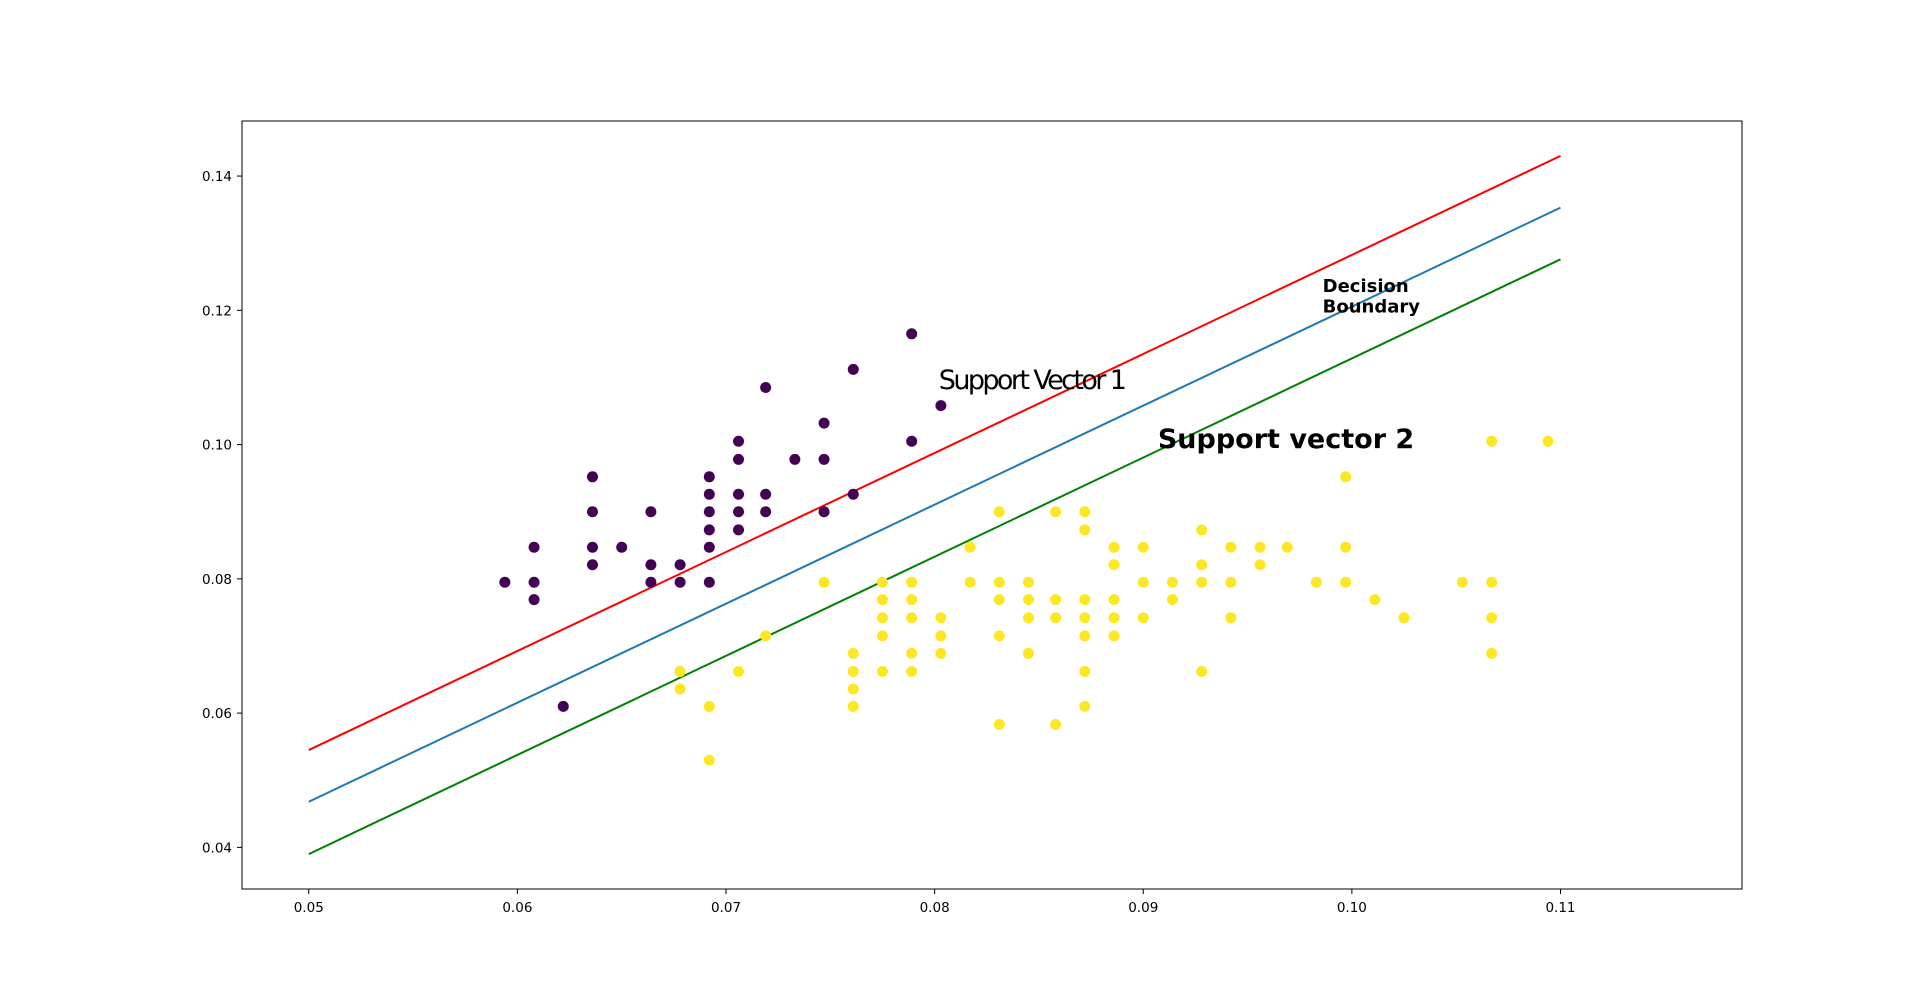 Image resolution: width=1920 pixels, height=991 pixels. I want to click on x-tick-label: 0.11, so click(1560, 908).